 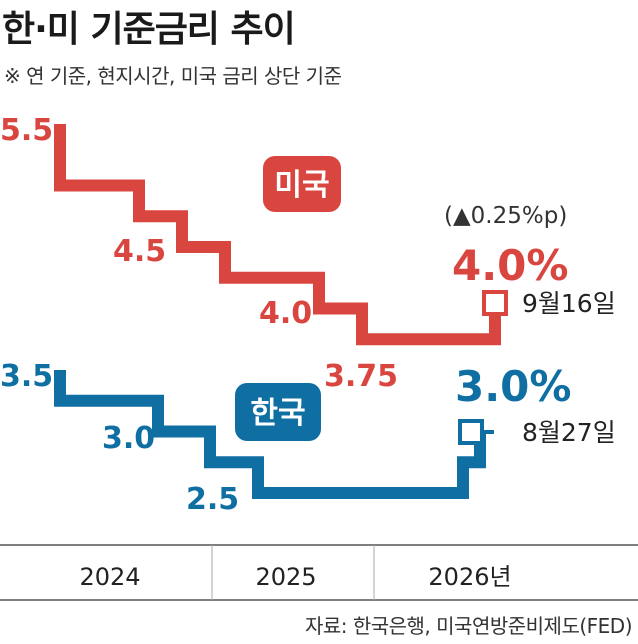 I want to click on kr-label-2.5: 2.5, so click(x=212, y=499).